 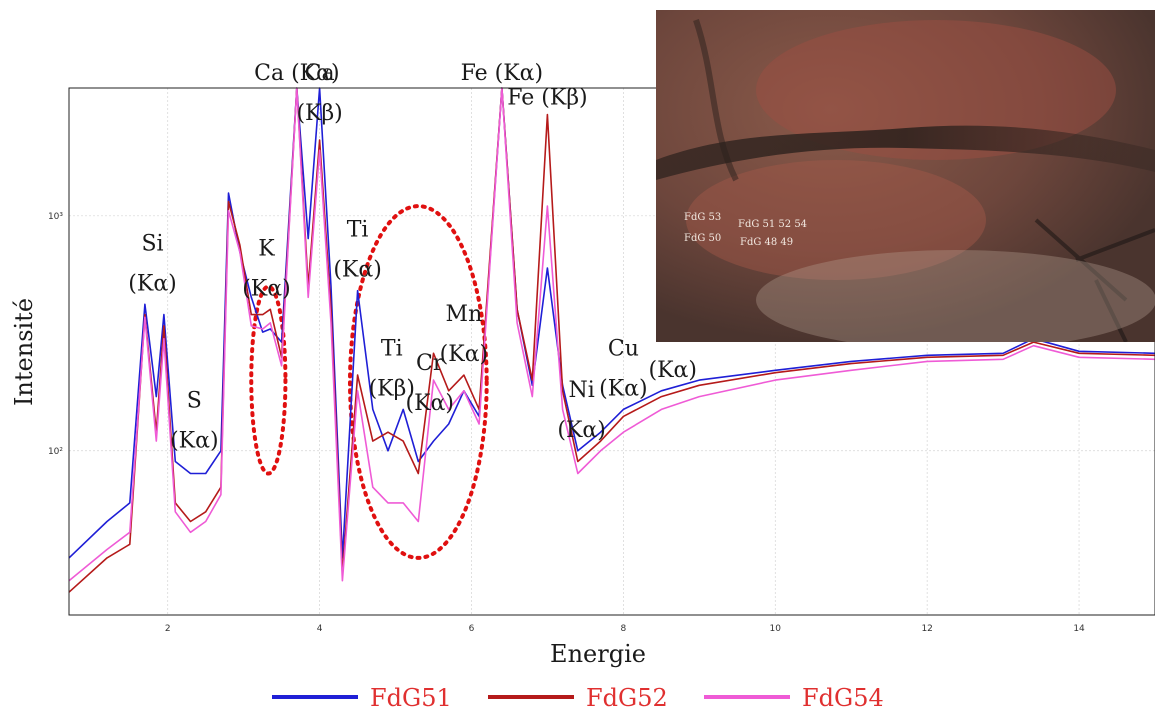 I want to click on red-pigment-area, so click(x=936, y=90).